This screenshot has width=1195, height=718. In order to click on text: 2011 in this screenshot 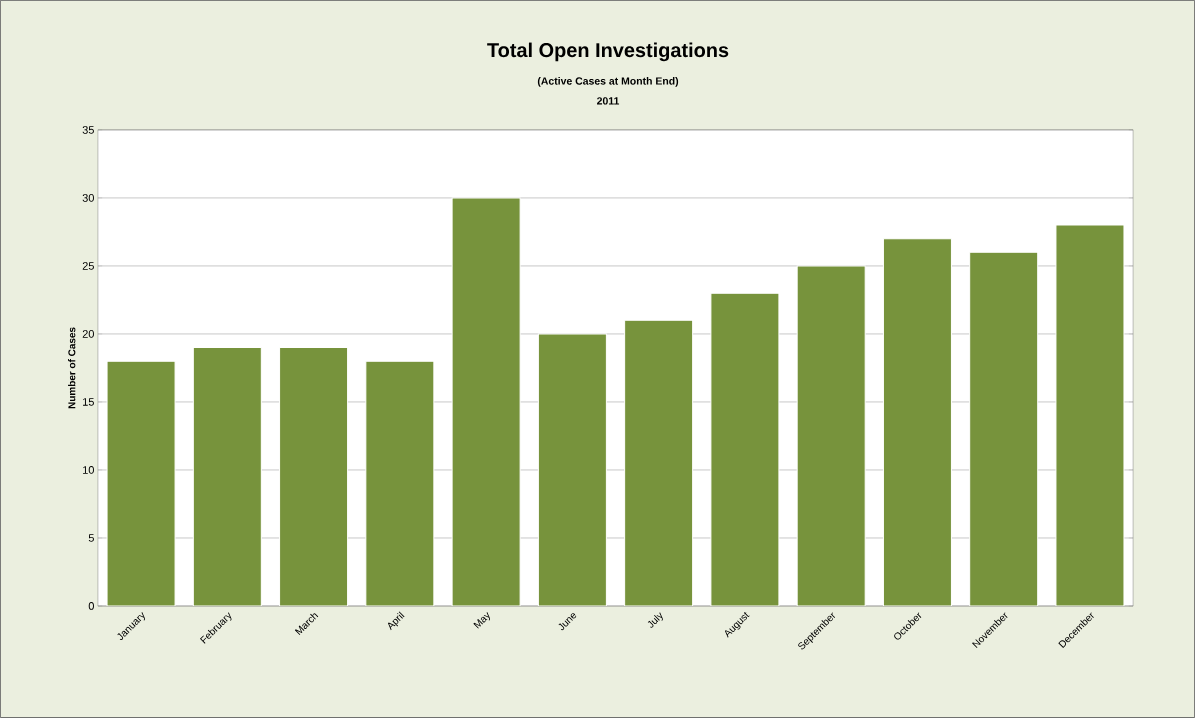, I will do `click(608, 101)`.